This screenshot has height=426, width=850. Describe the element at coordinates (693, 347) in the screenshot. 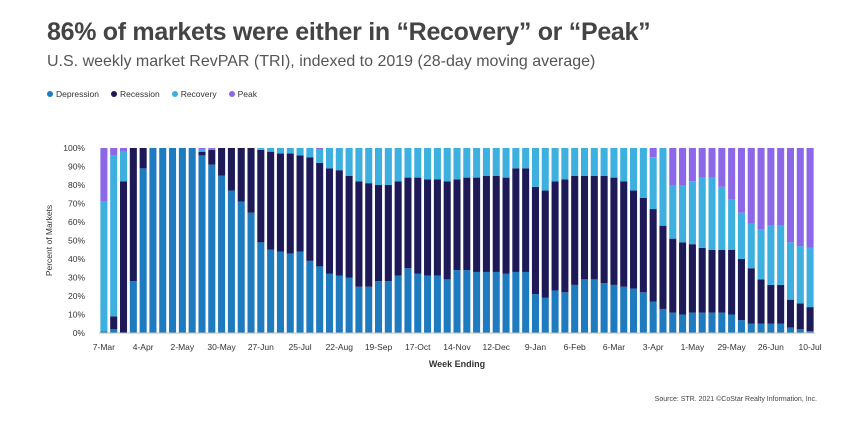

I see `x-tick-label: 1-May` at that location.